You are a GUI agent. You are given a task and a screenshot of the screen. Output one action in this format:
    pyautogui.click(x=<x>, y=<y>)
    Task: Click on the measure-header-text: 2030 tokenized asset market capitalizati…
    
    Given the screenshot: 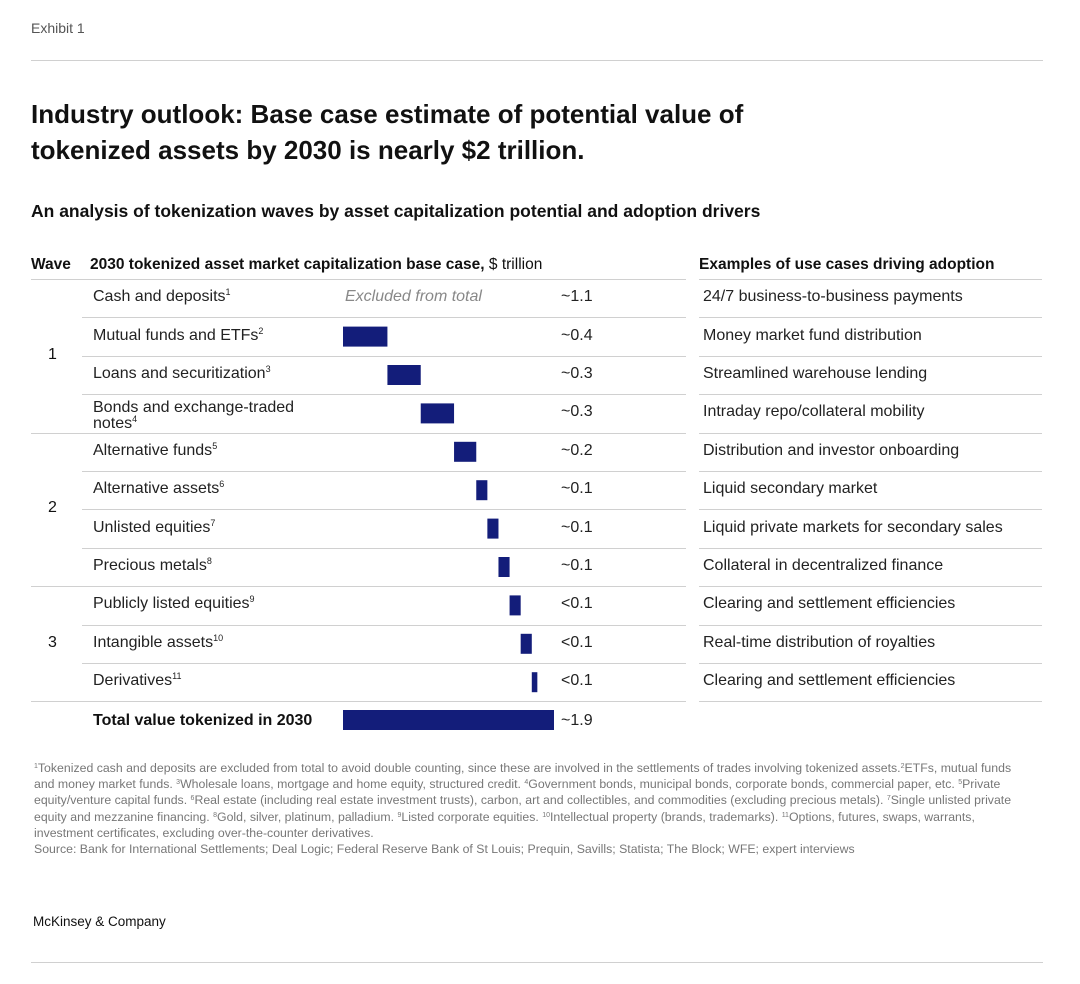 What is the action you would take?
    pyautogui.click(x=287, y=264)
    